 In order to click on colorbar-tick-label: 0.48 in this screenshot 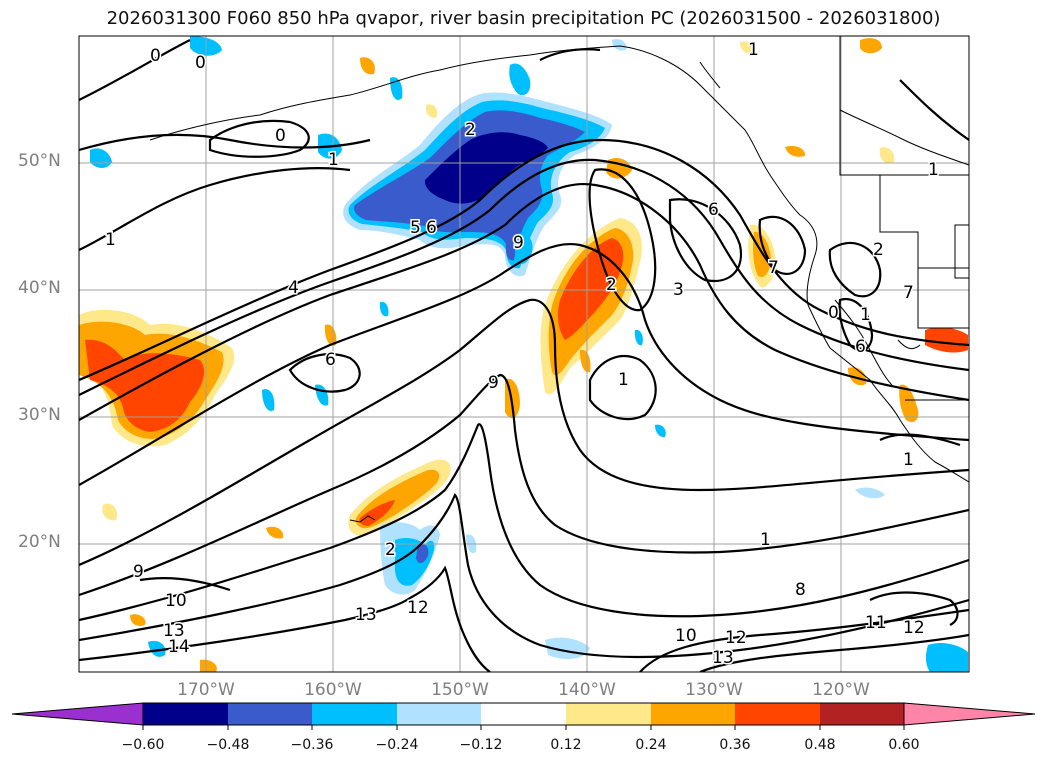, I will do `click(820, 745)`.